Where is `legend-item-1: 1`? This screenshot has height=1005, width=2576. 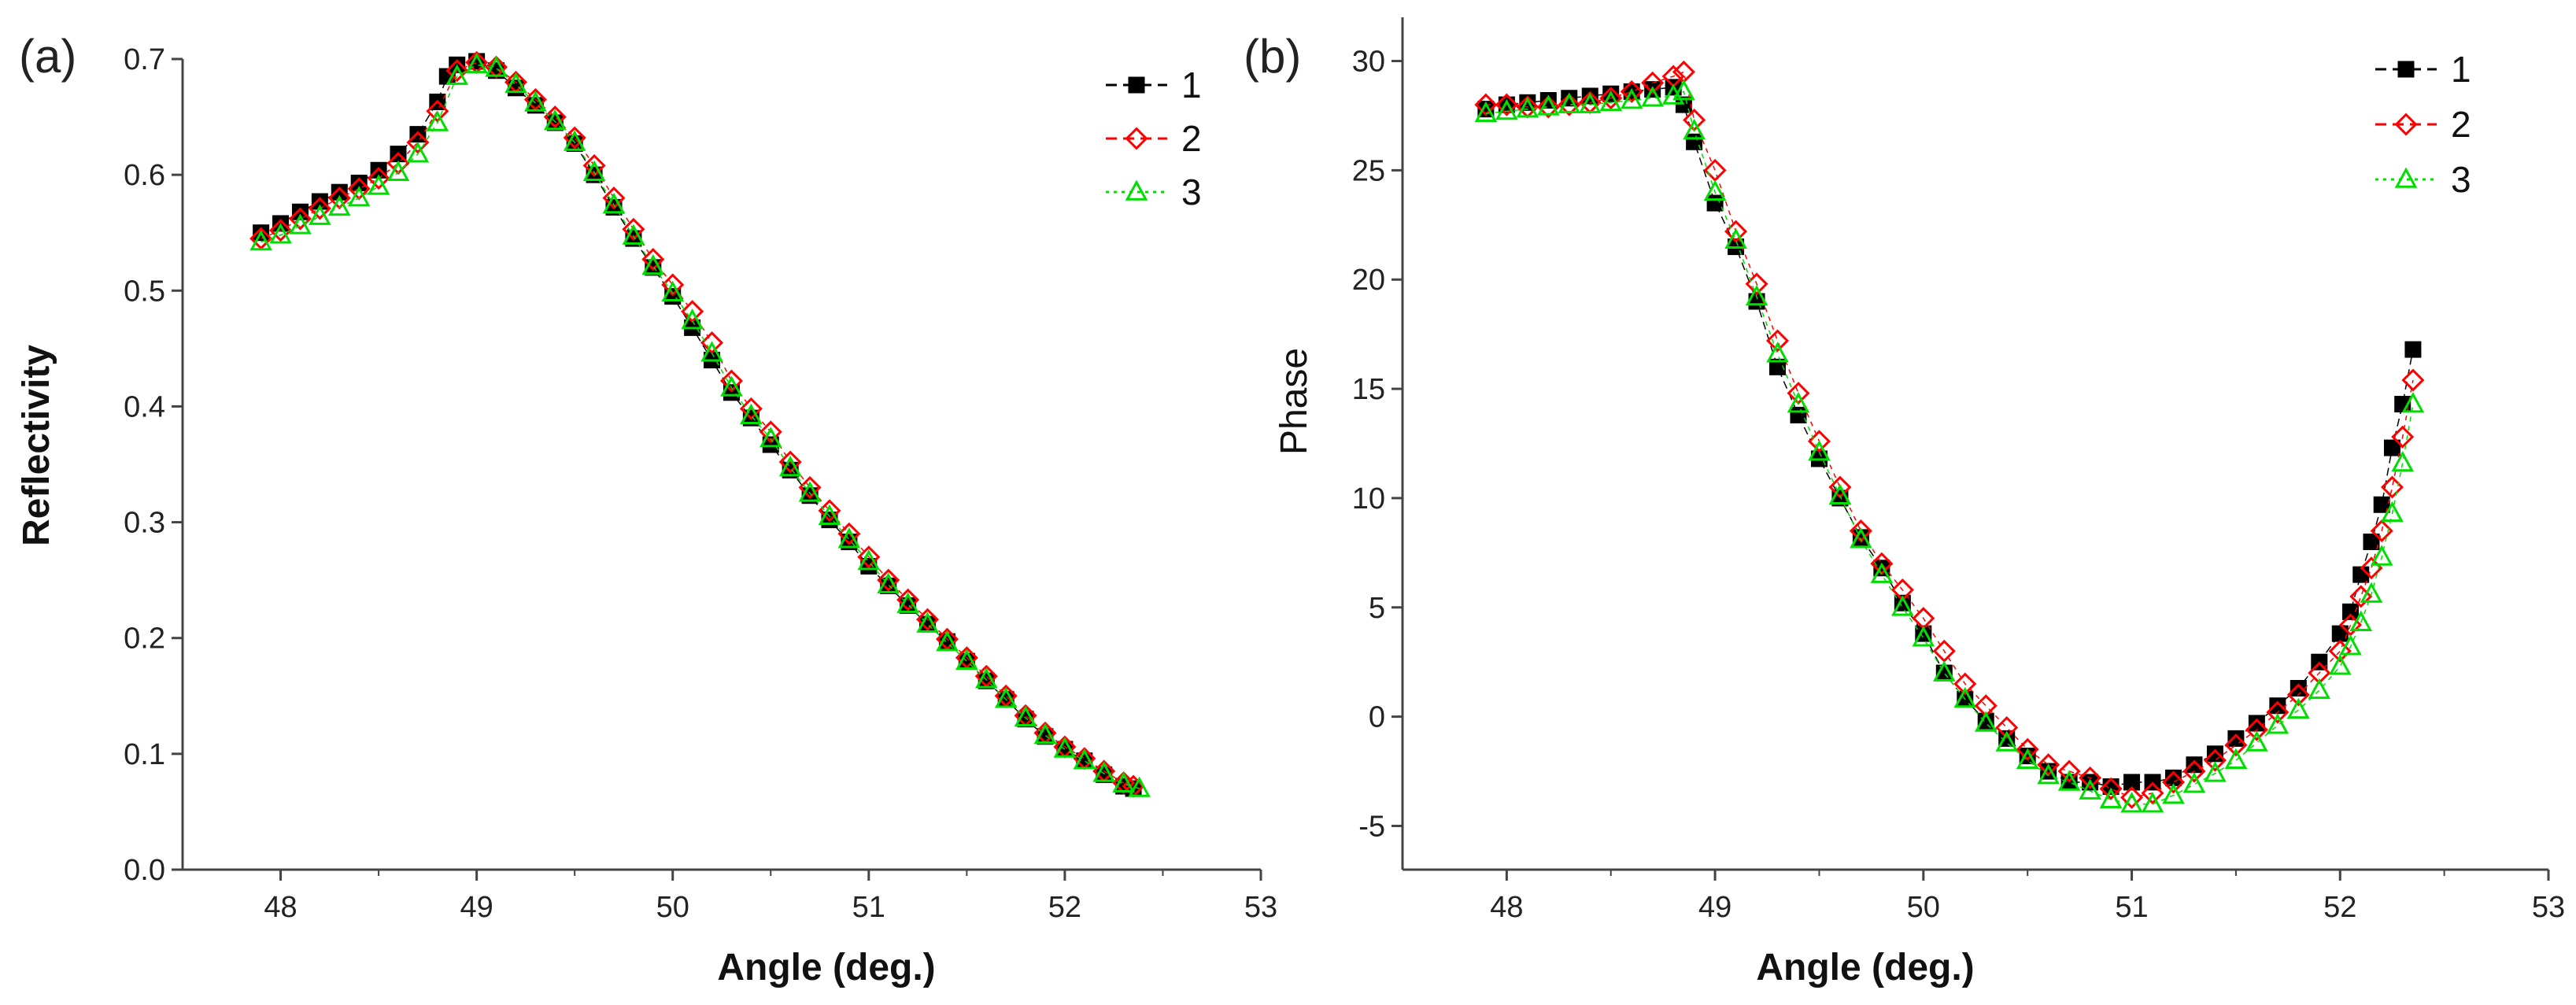
legend-item-1: 1 is located at coordinates (2423, 69).